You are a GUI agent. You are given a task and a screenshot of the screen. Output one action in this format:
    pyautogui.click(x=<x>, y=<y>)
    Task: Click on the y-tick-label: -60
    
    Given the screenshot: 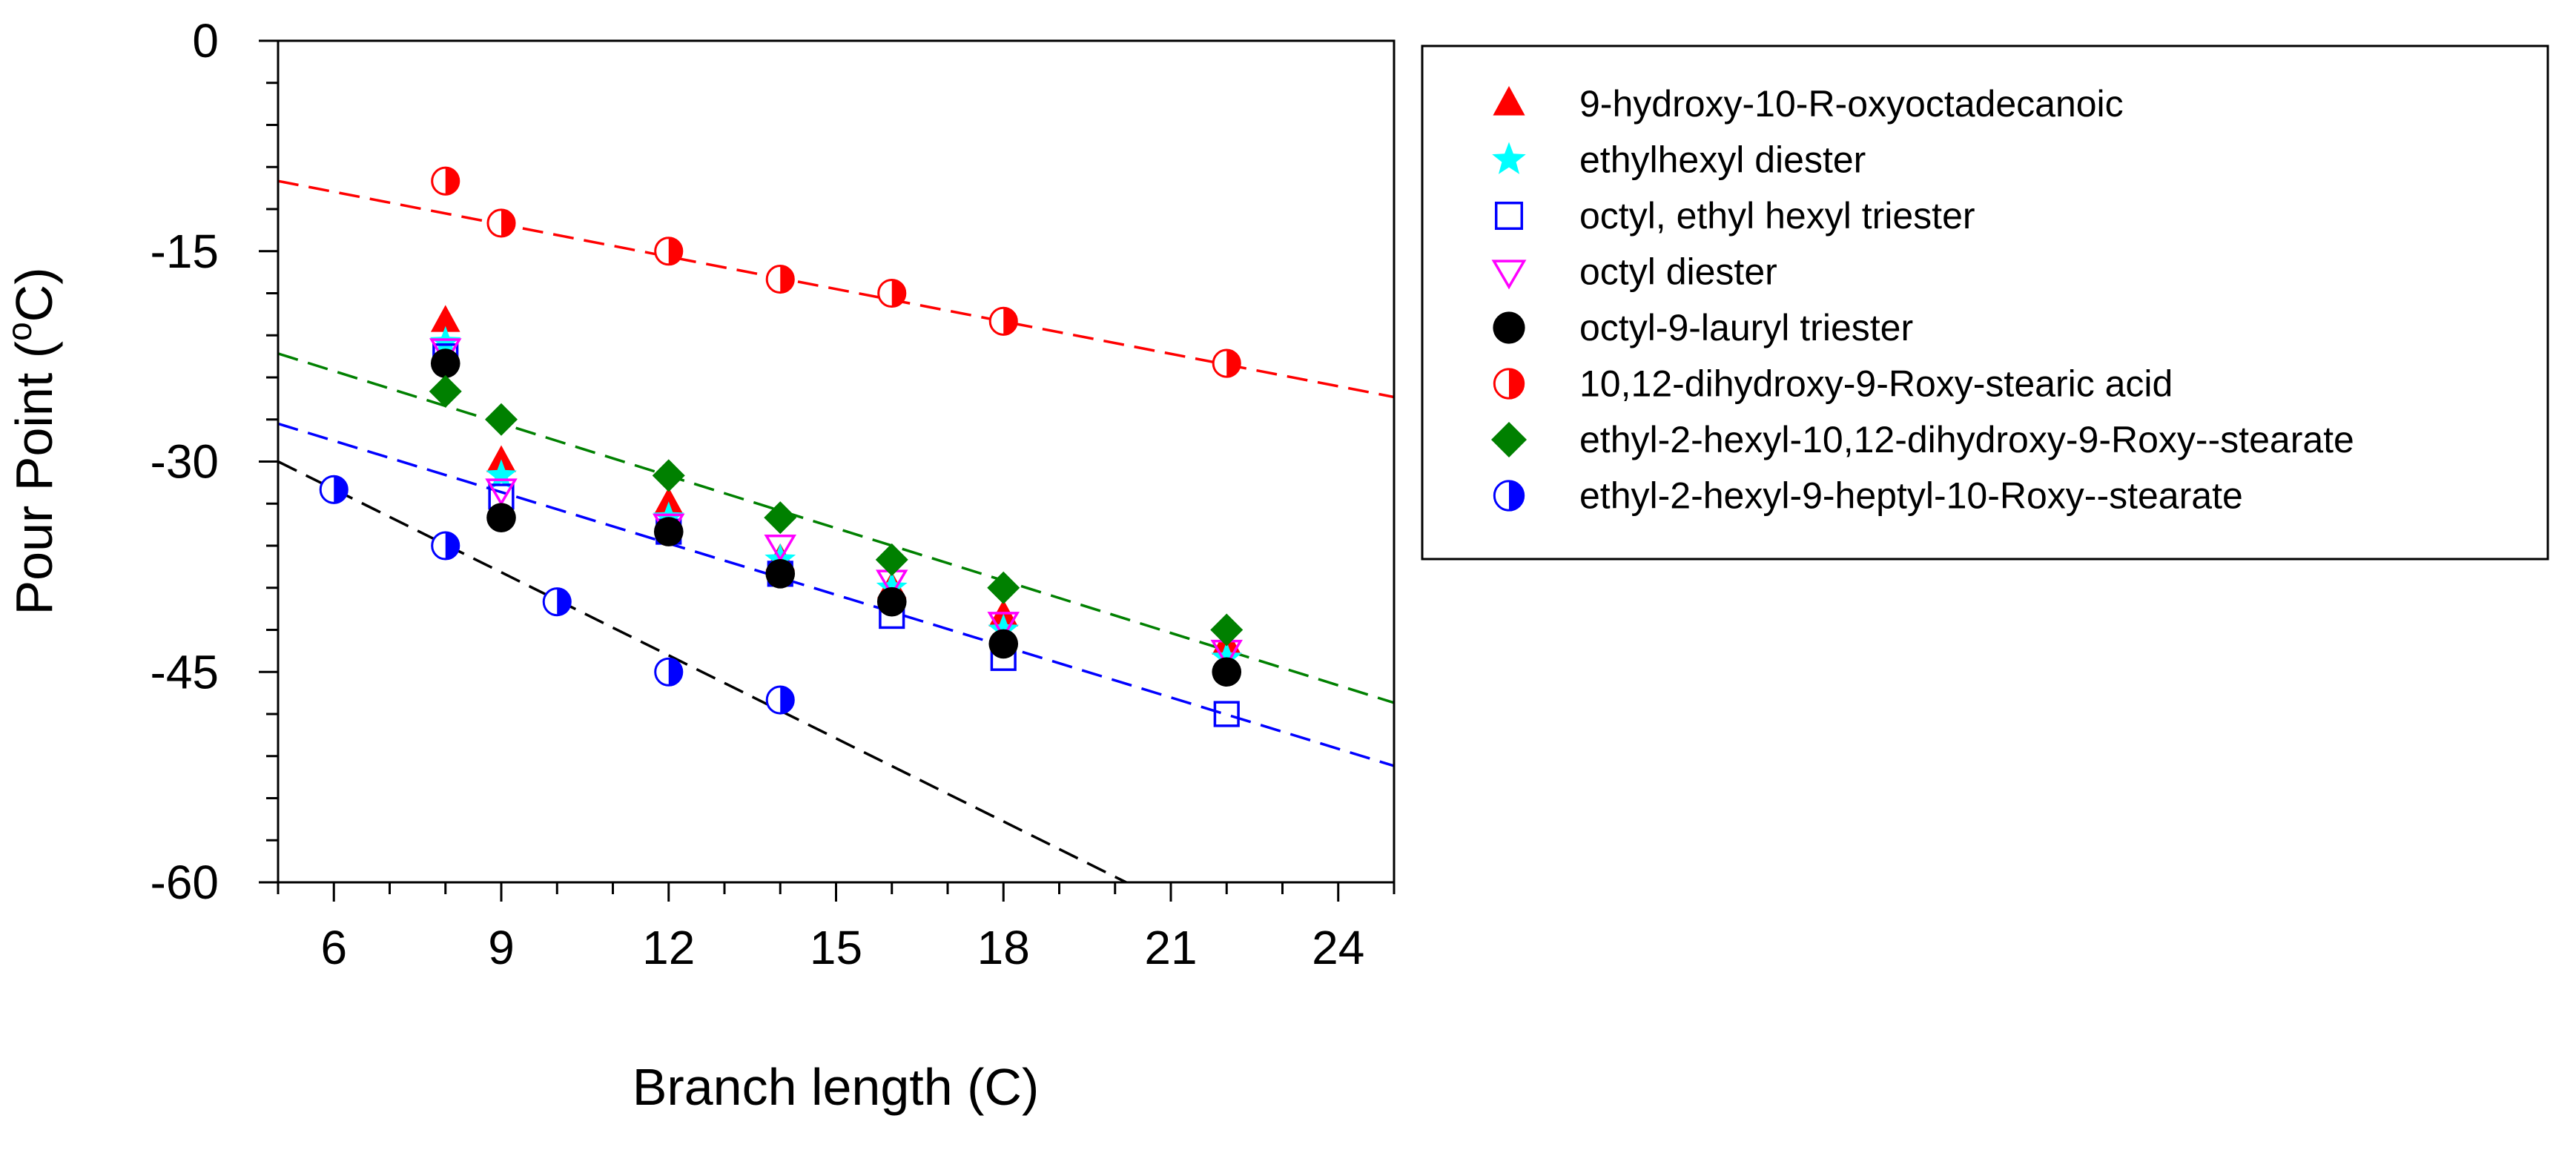 What is the action you would take?
    pyautogui.click(x=185, y=882)
    